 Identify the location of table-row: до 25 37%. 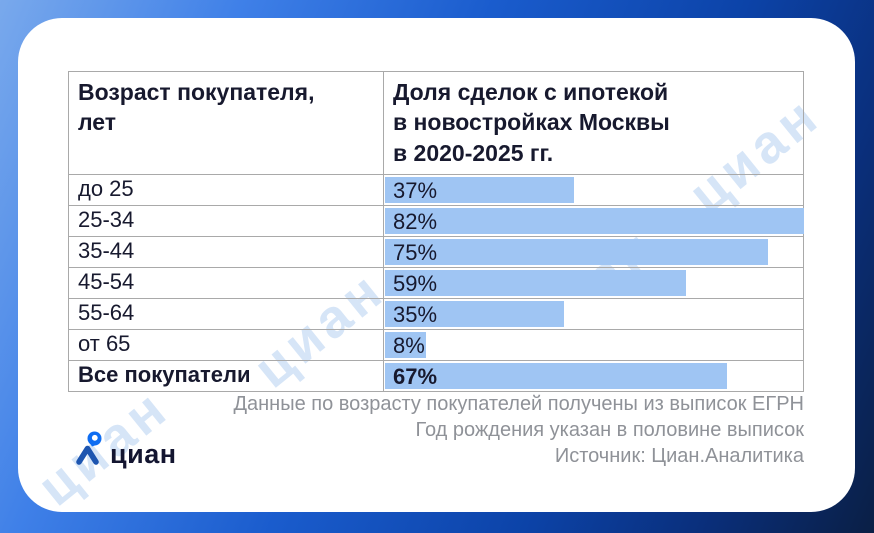
(436, 190).